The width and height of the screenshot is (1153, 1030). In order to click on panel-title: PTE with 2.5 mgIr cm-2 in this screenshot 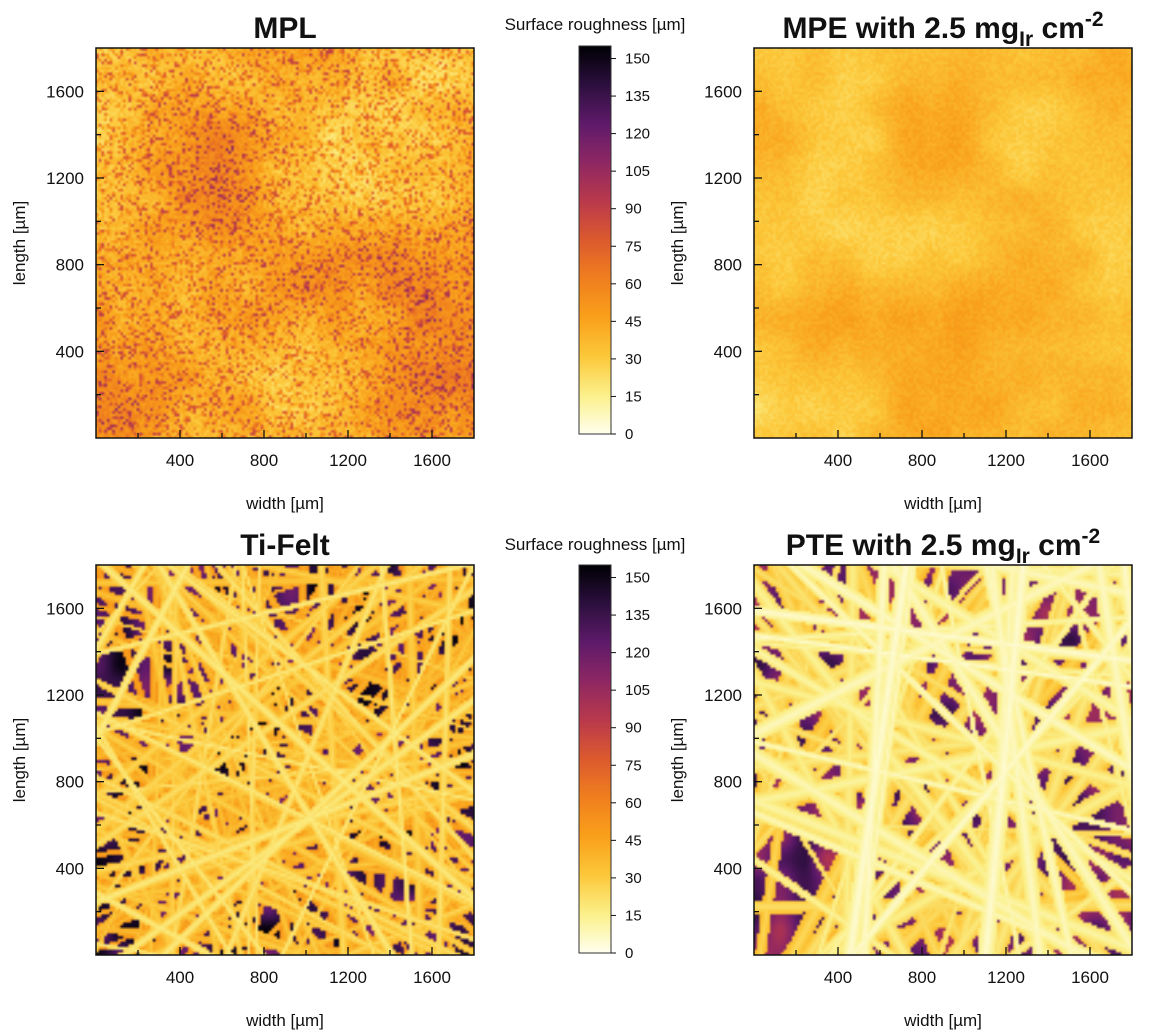, I will do `click(943, 546)`.